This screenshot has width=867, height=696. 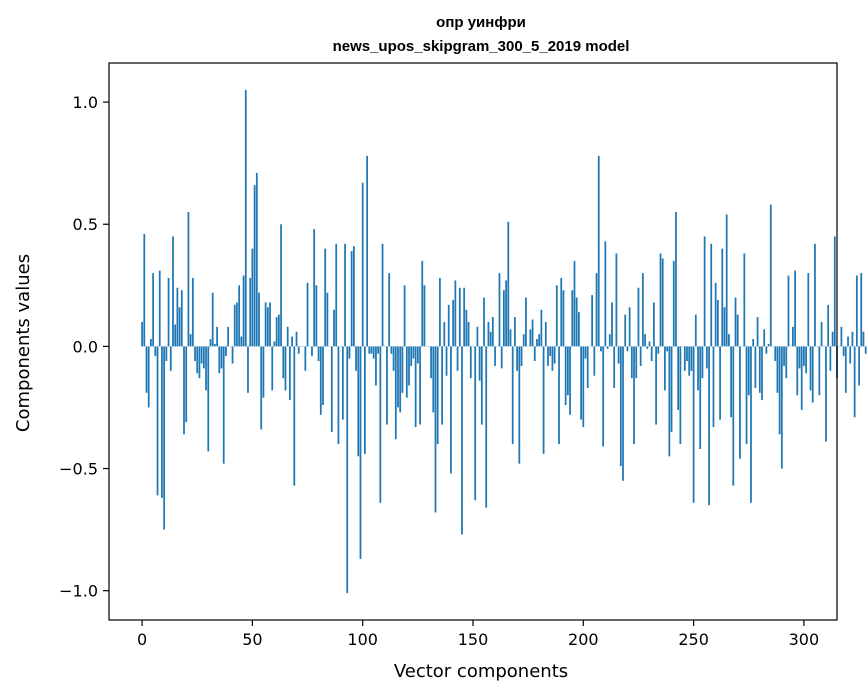 I want to click on y-tick-label: 0.0, so click(x=85, y=346).